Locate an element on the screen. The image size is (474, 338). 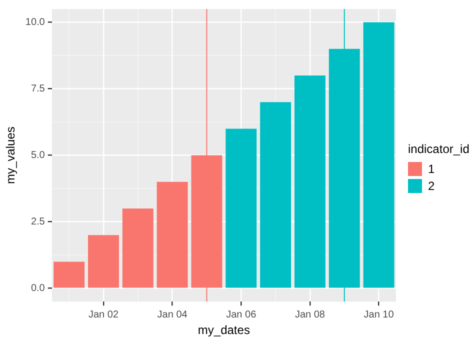
y-tick-label: 10.0 is located at coordinates (35, 22).